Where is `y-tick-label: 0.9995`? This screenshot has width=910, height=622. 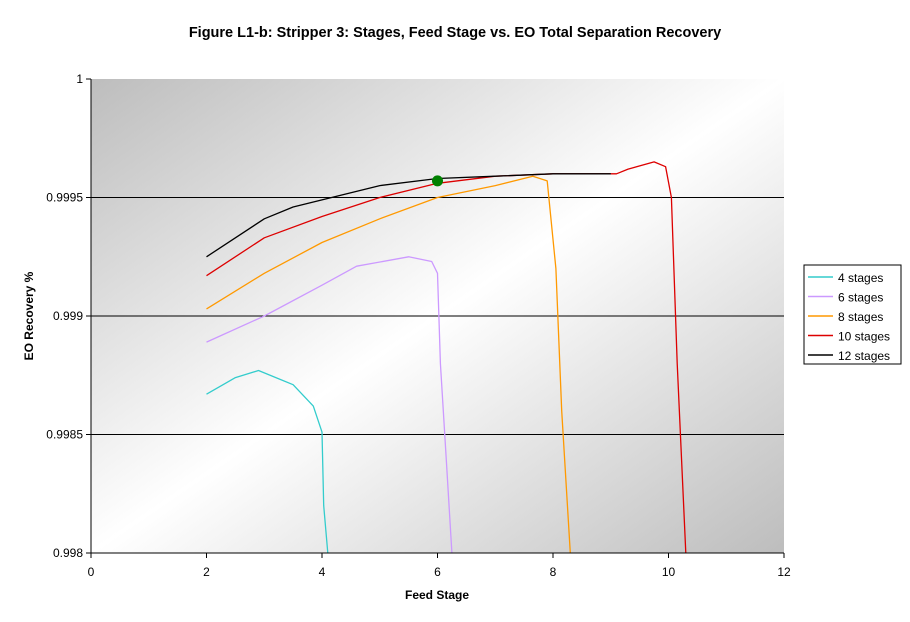 y-tick-label: 0.9995 is located at coordinates (64, 198).